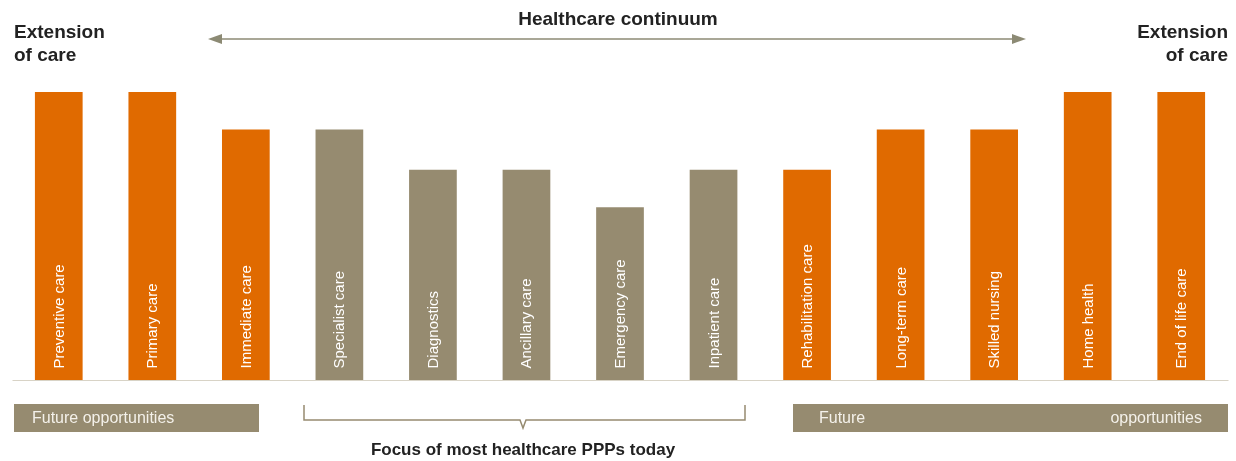  I want to click on text: Healthcare continuum, so click(618, 18).